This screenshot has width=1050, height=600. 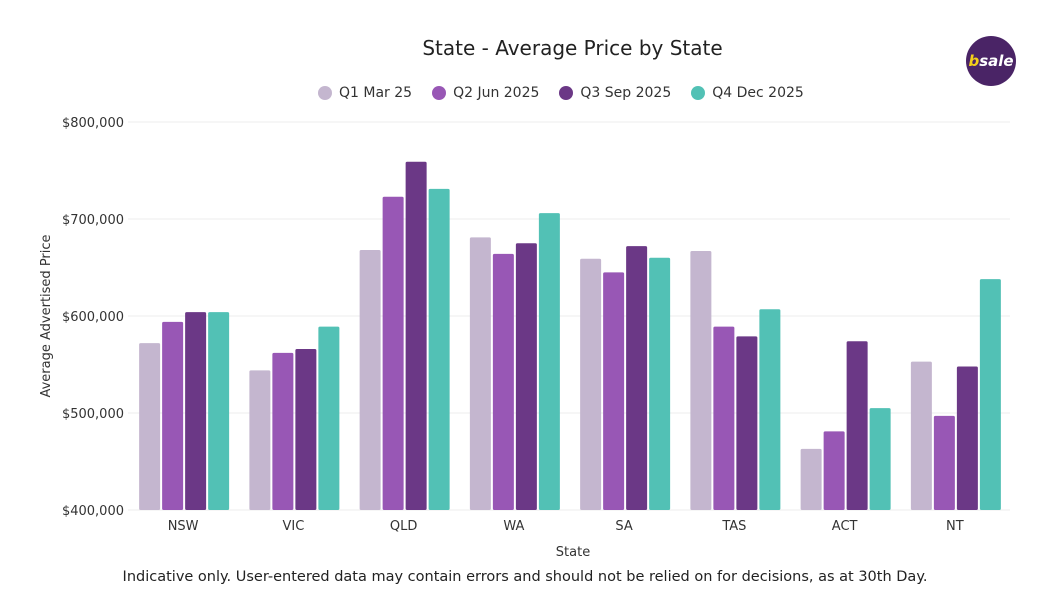 What do you see at coordinates (183, 526) in the screenshot?
I see `x-tick-label: NSW` at bounding box center [183, 526].